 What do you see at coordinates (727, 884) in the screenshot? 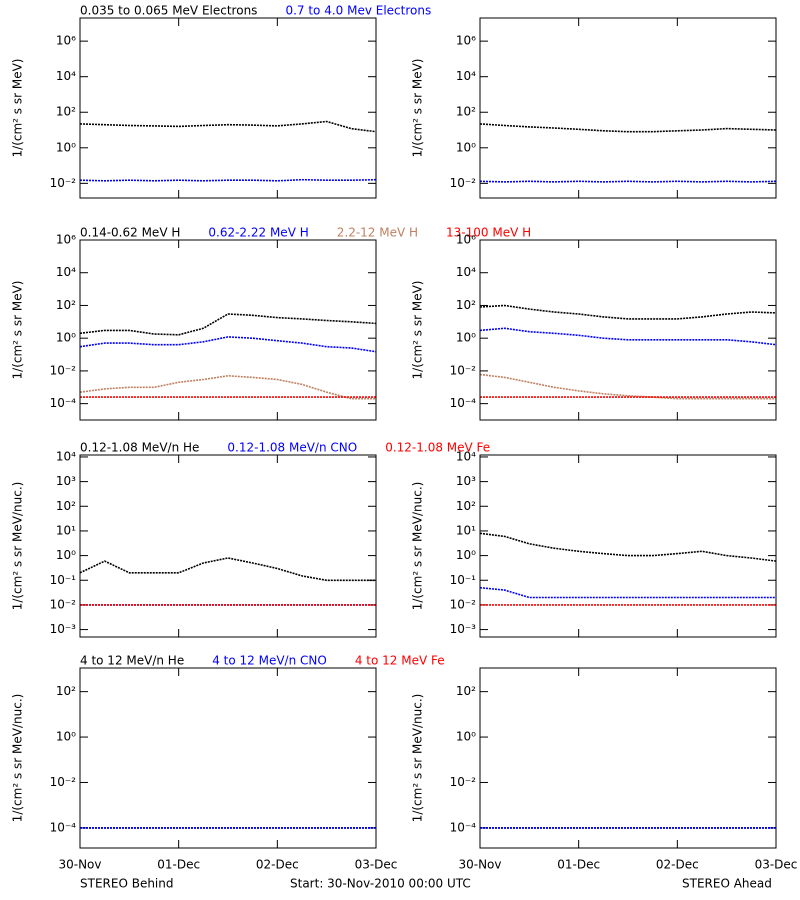
I see `footer-right: STEREO Ahead` at bounding box center [727, 884].